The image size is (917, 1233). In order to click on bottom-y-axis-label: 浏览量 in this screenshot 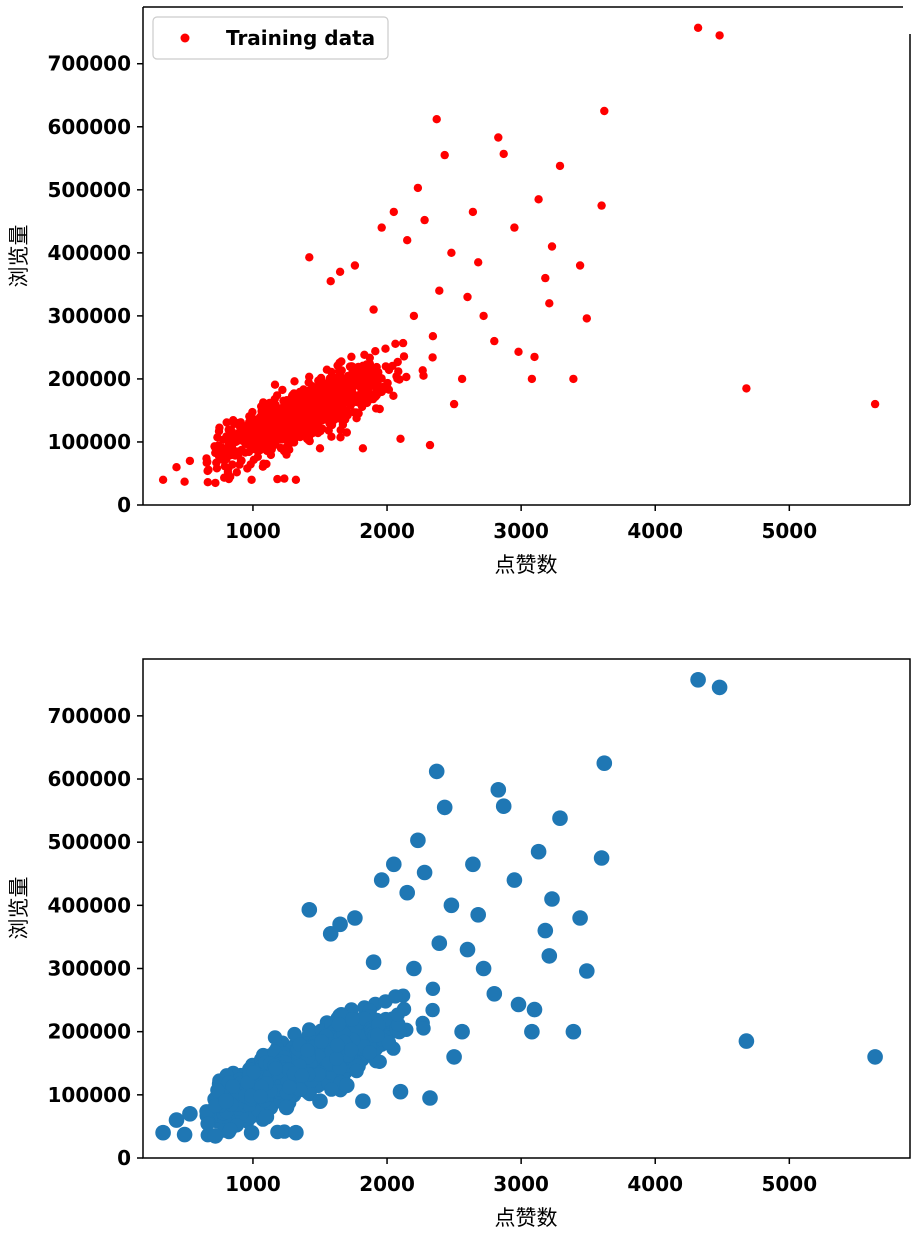, I will do `click(19, 908)`.